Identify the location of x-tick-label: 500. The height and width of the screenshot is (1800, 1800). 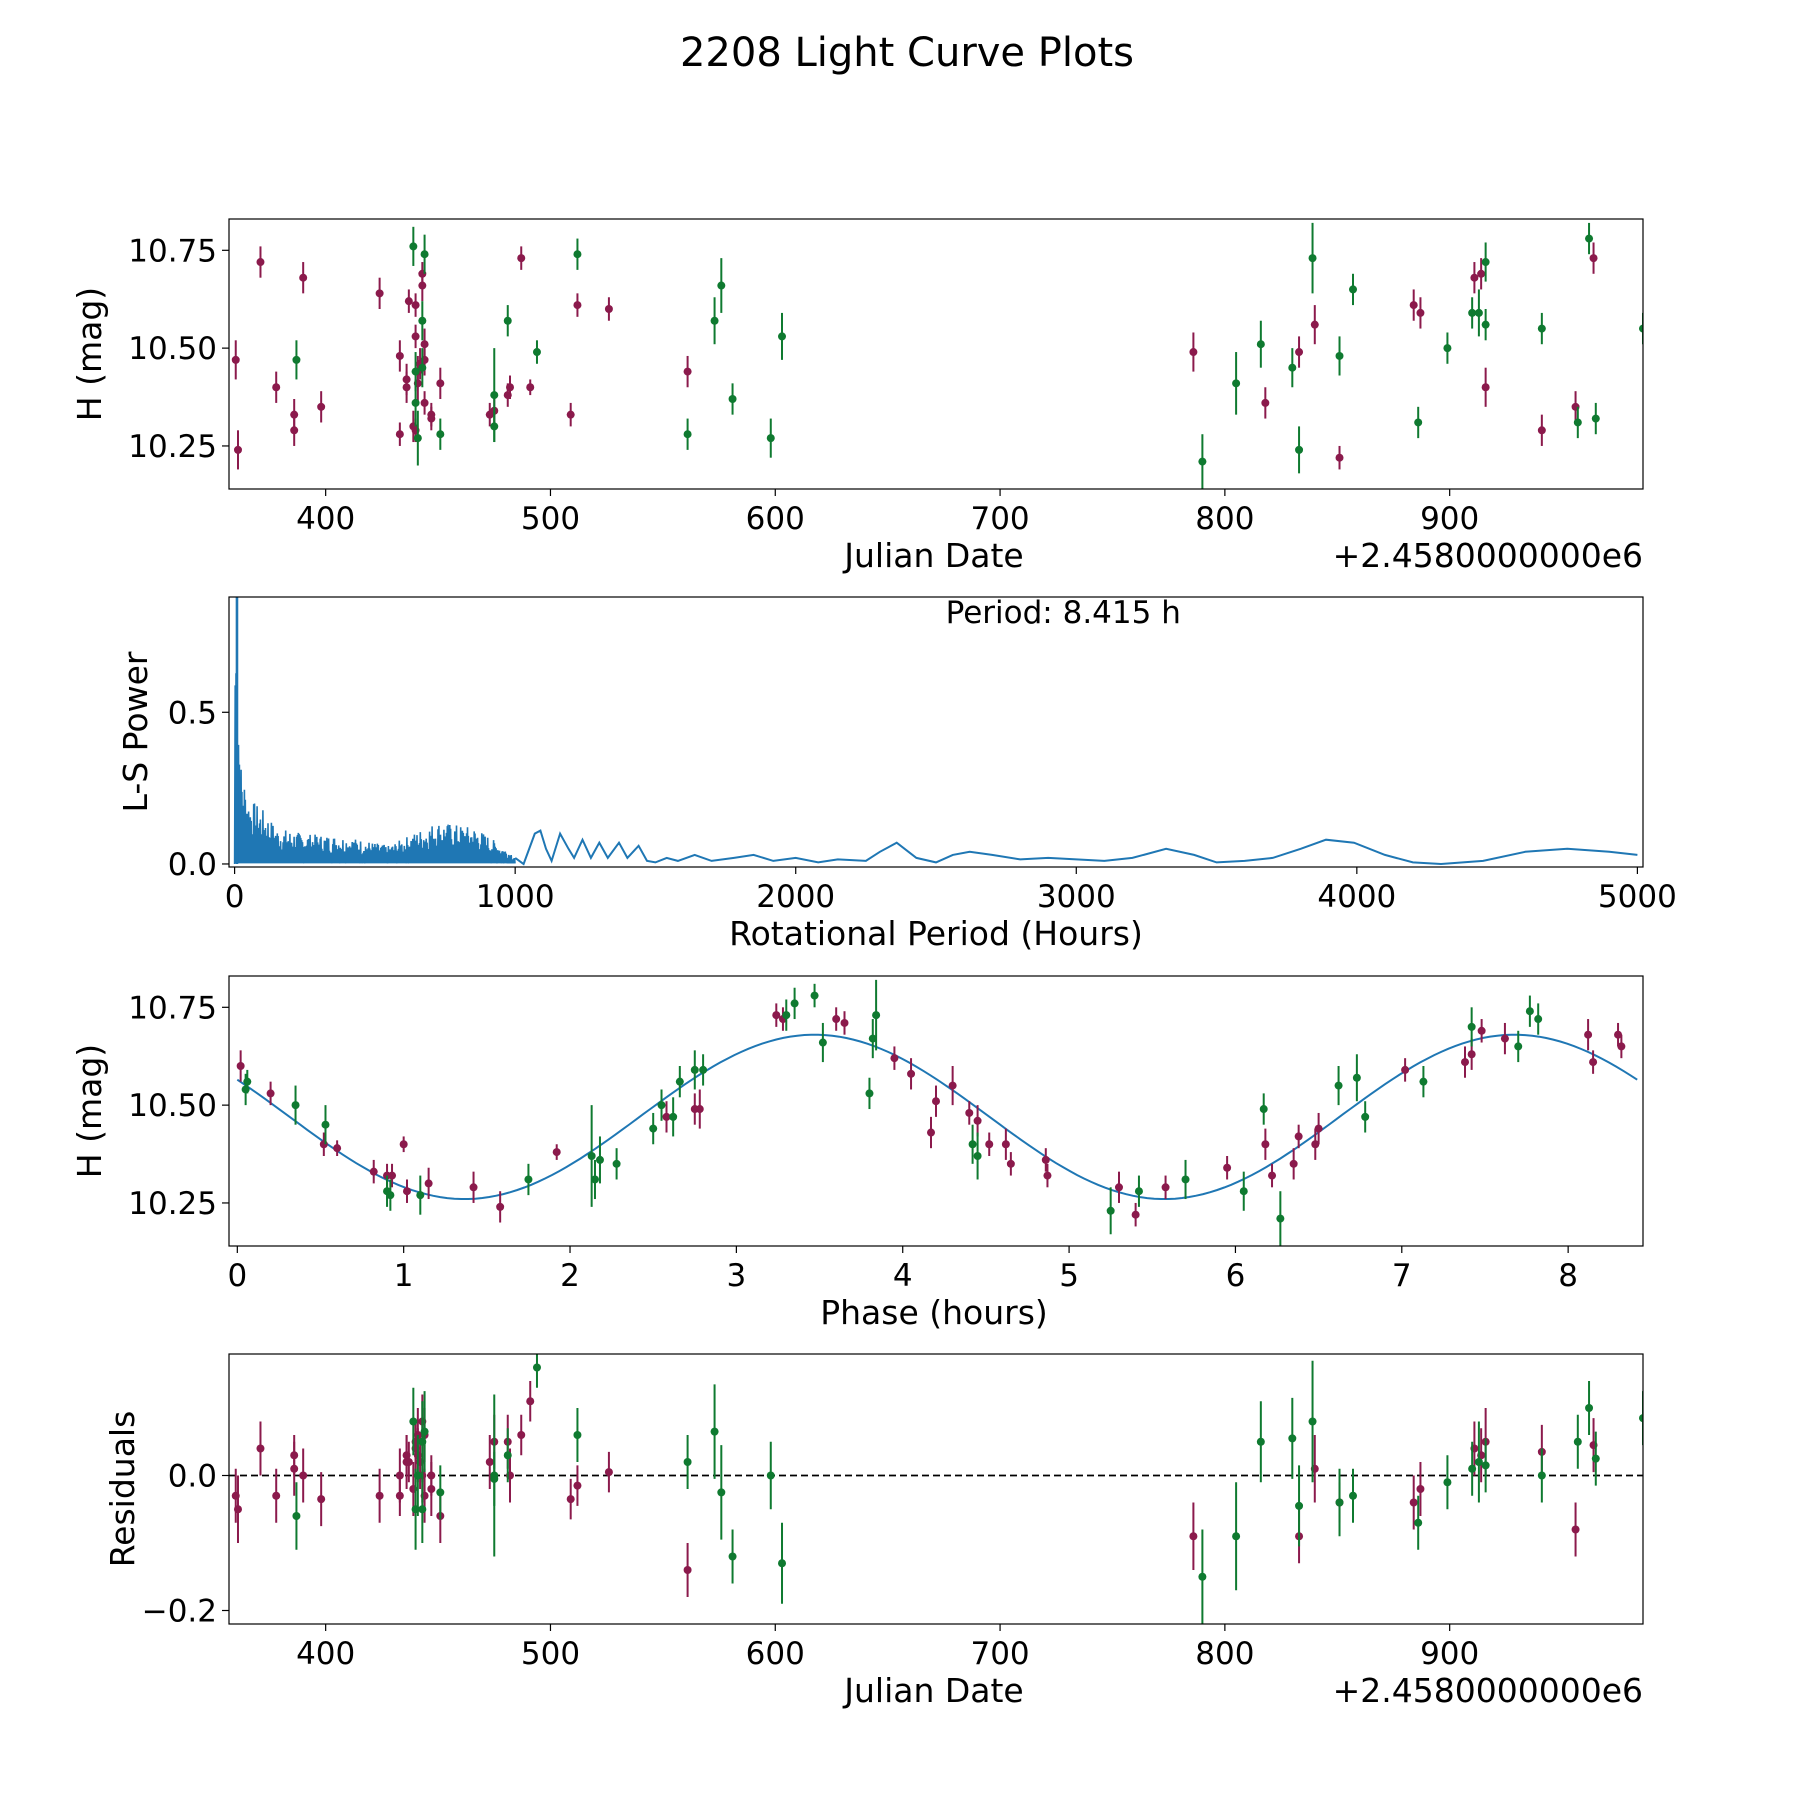
(550, 1654).